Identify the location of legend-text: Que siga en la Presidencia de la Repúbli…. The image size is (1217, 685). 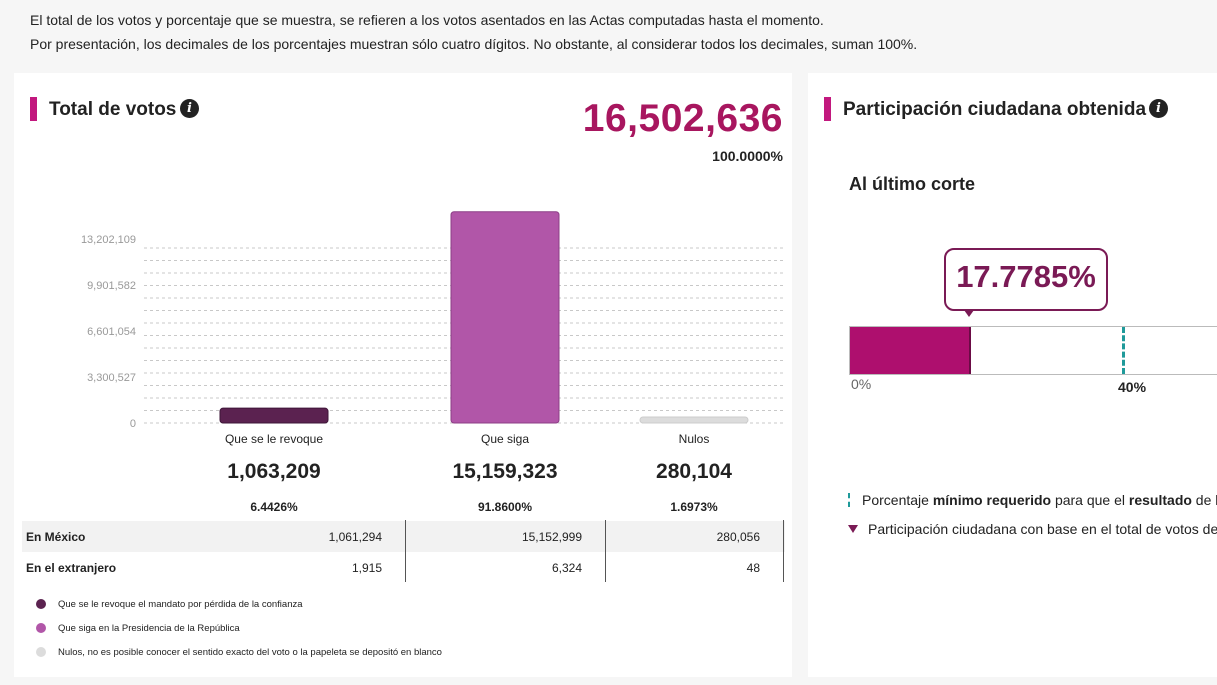
(149, 628).